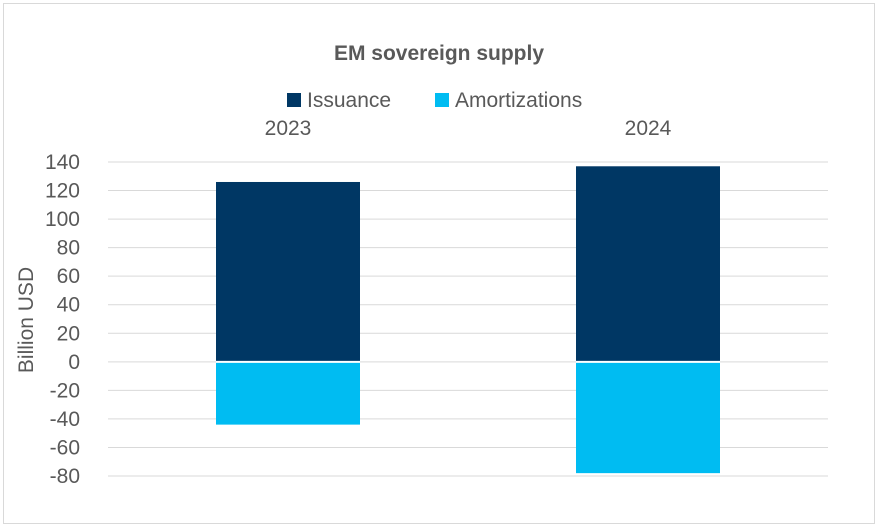 The image size is (880, 529). I want to click on chart-title: EM sovereign supply, so click(439, 53).